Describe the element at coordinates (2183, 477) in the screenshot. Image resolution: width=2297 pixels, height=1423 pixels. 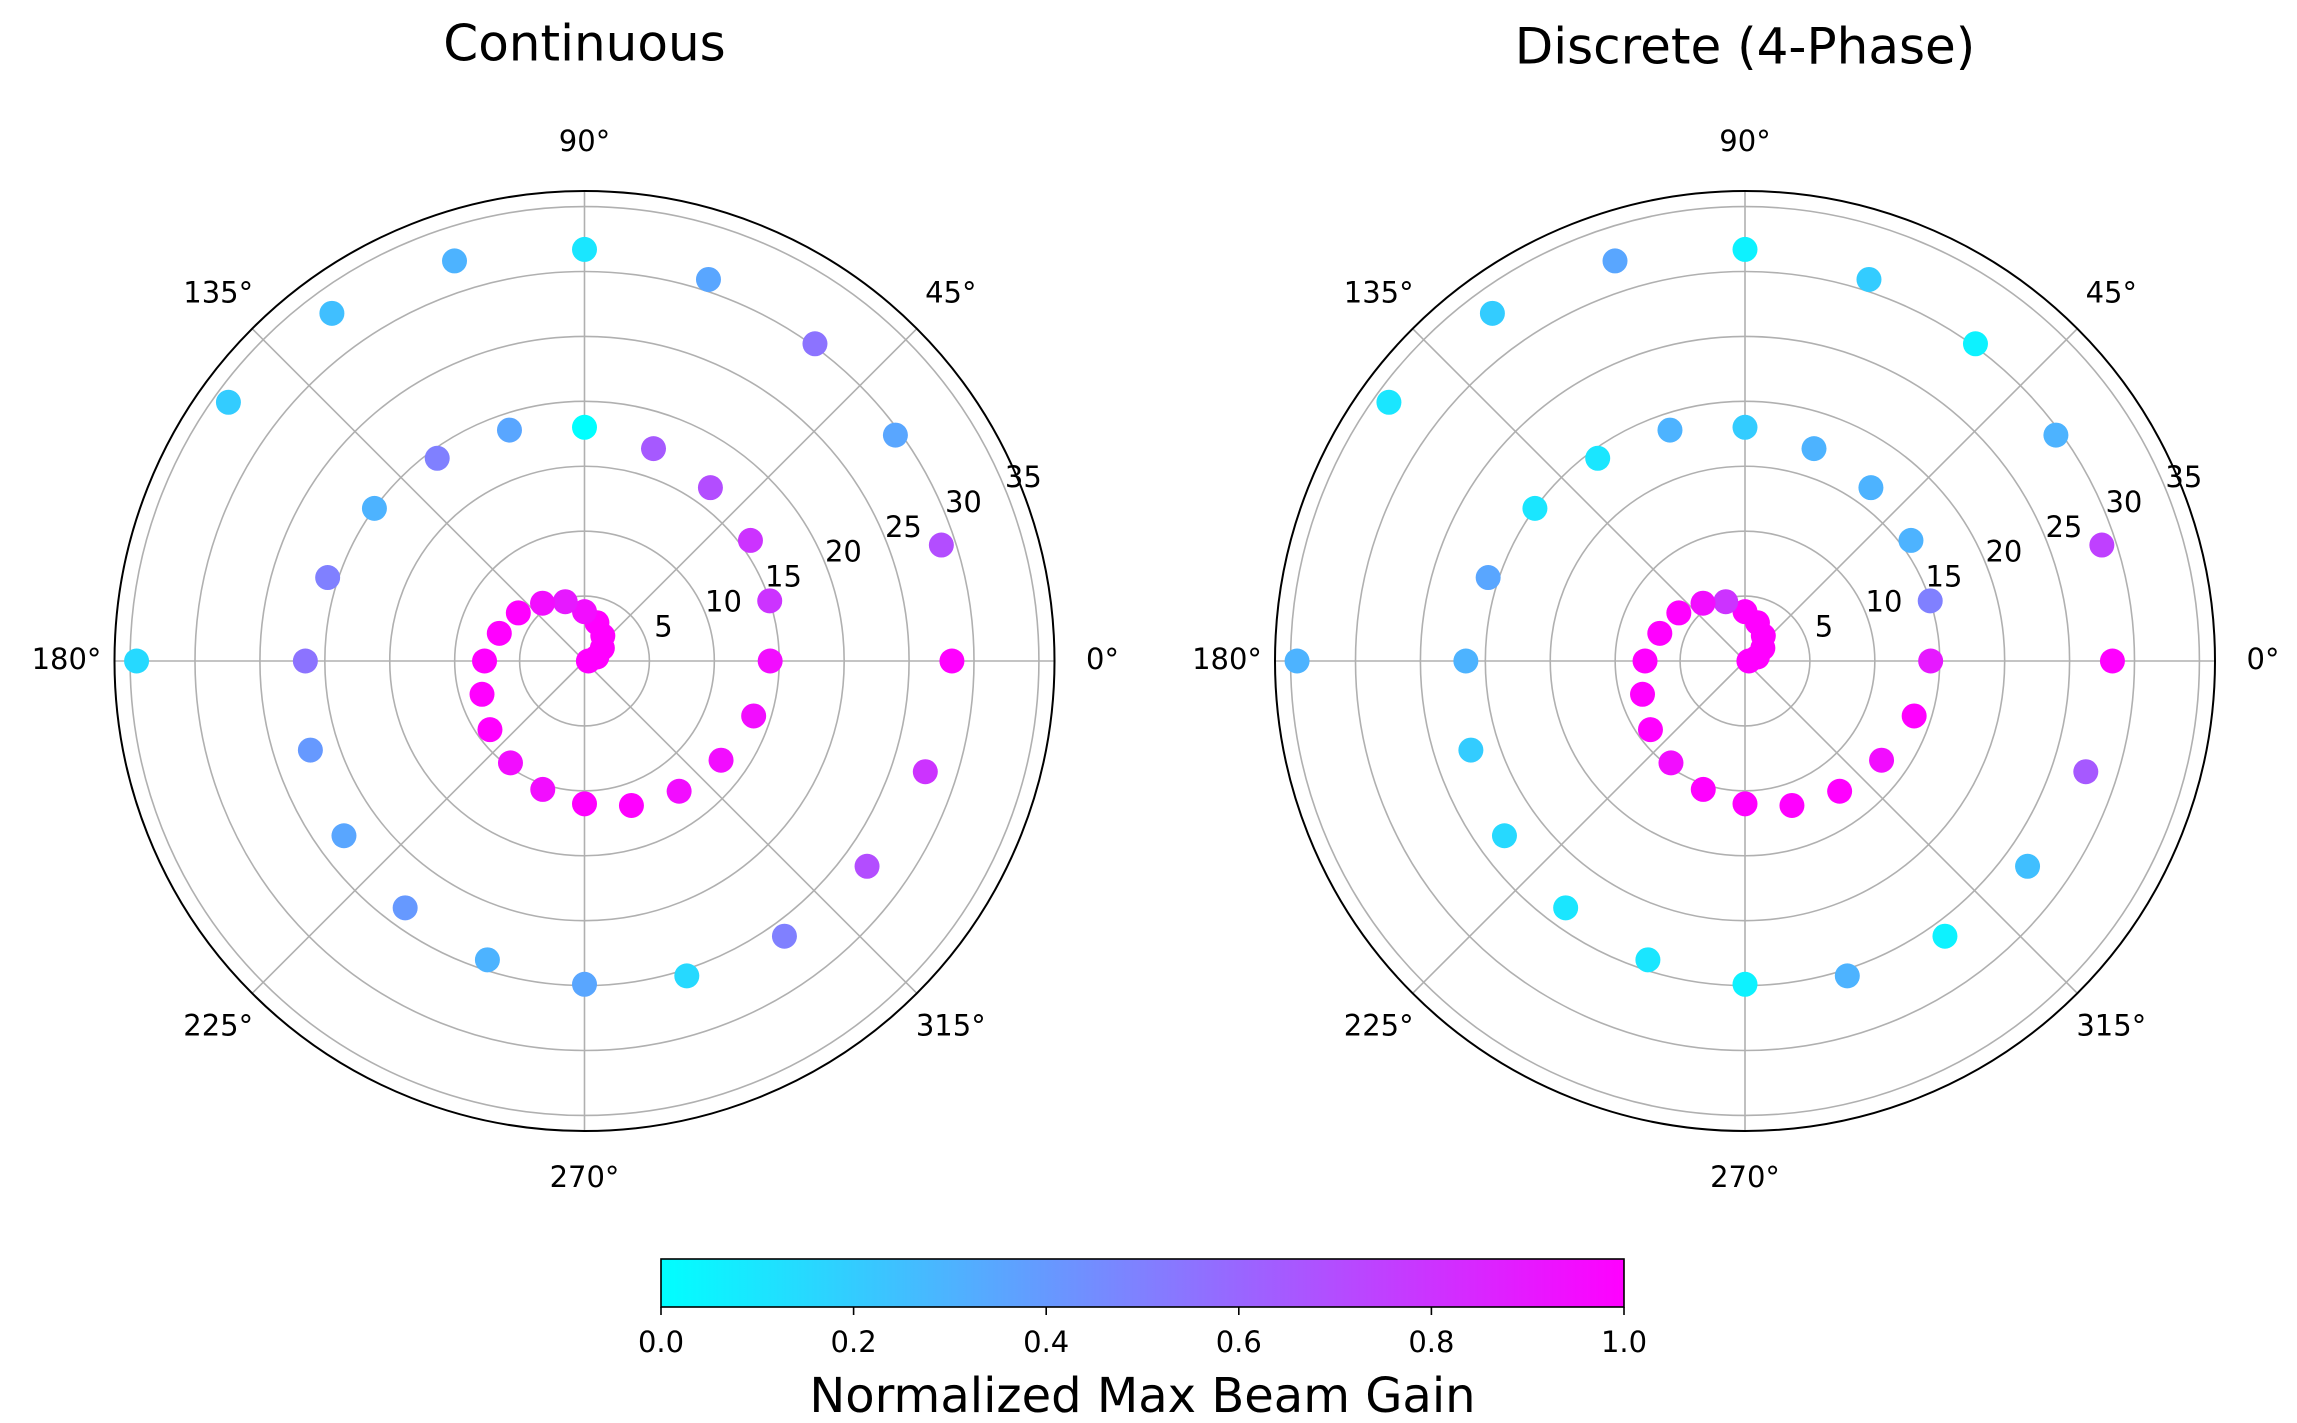
I see `r-tick-label: 35` at that location.